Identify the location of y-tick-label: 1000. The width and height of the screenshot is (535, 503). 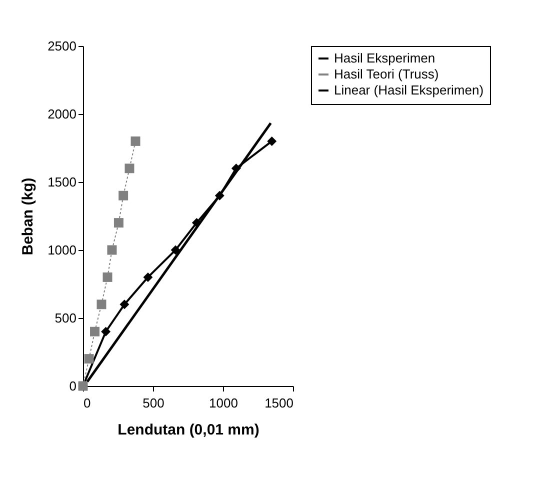
(62, 250).